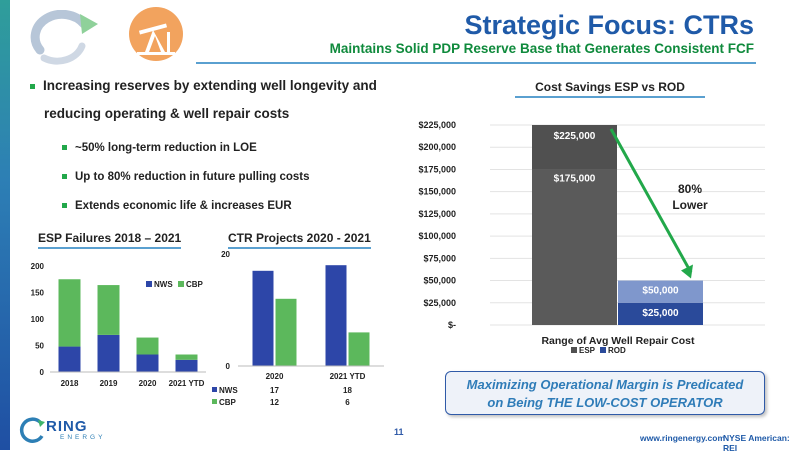  What do you see at coordinates (32, 430) in the screenshot?
I see `ring-logo-icon` at bounding box center [32, 430].